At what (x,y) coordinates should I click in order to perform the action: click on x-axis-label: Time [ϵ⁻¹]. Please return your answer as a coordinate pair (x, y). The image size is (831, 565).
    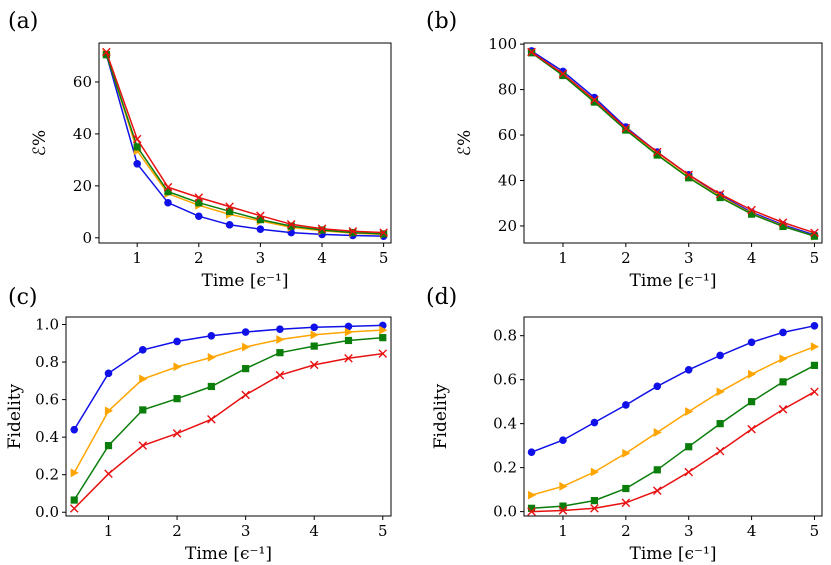
    Looking at the image, I should click on (673, 281).